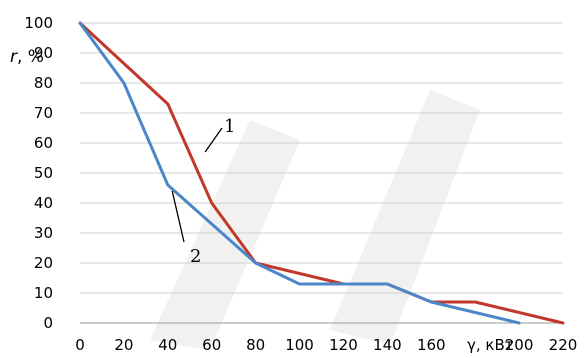 This screenshot has width=584, height=358. Describe the element at coordinates (229, 126) in the screenshot. I see `annotation-label-1: 1` at that location.